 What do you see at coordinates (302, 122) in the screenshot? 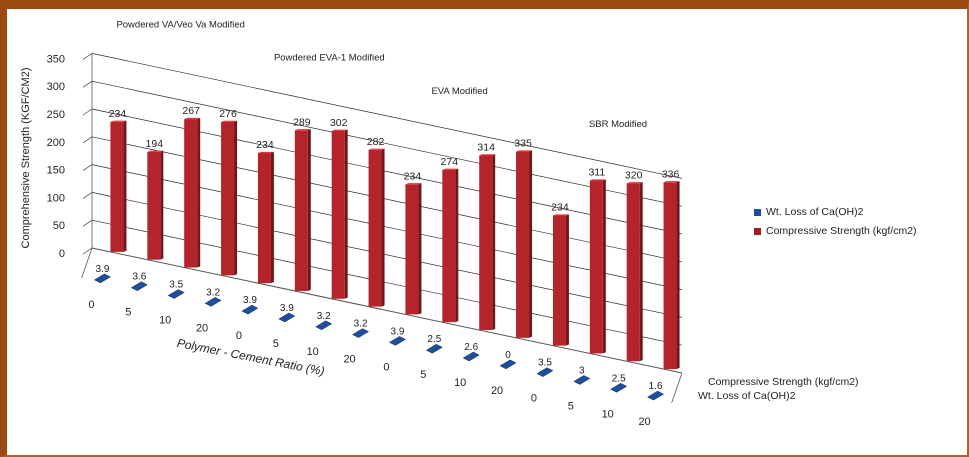
I see `strength-data-label: 289` at bounding box center [302, 122].